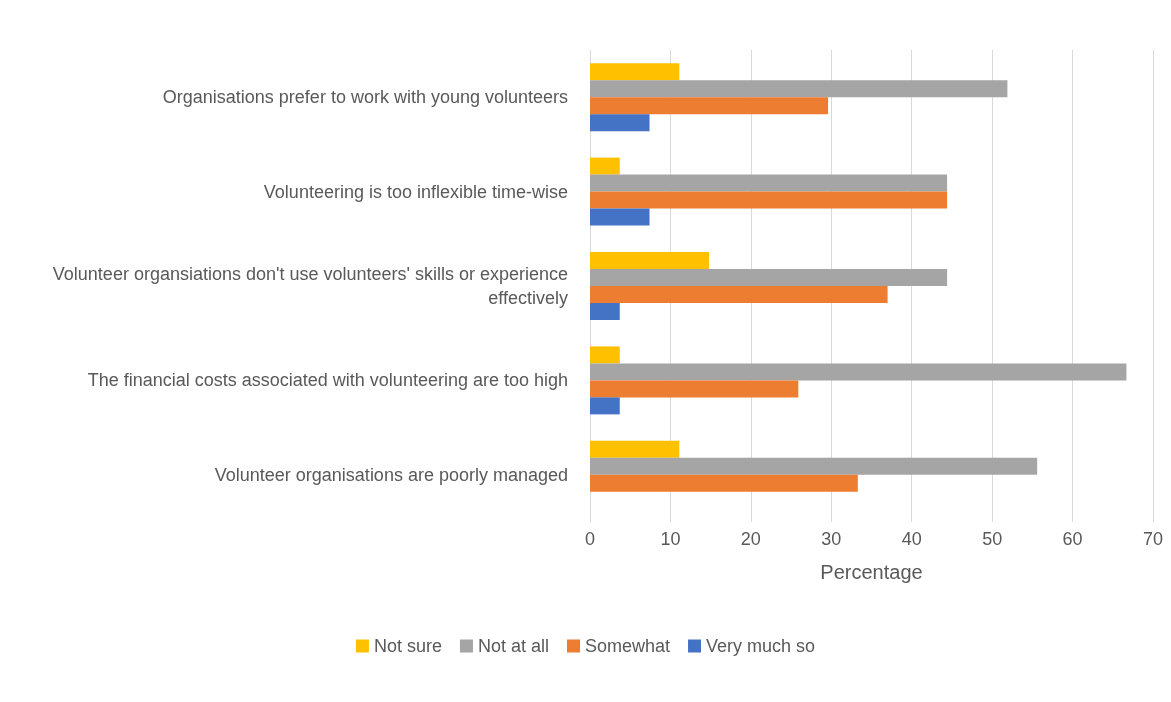  Describe the element at coordinates (627, 646) in the screenshot. I see `legend-label: Somewhat` at that location.